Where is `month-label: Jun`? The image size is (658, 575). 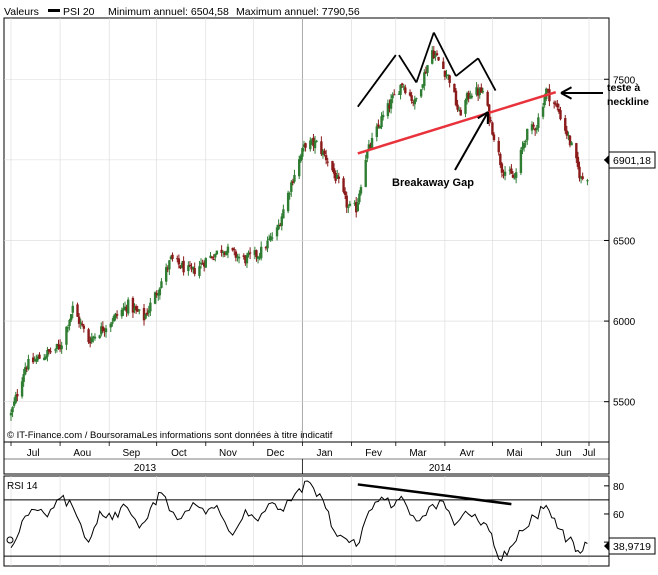
month-label: Jun is located at coordinates (564, 453).